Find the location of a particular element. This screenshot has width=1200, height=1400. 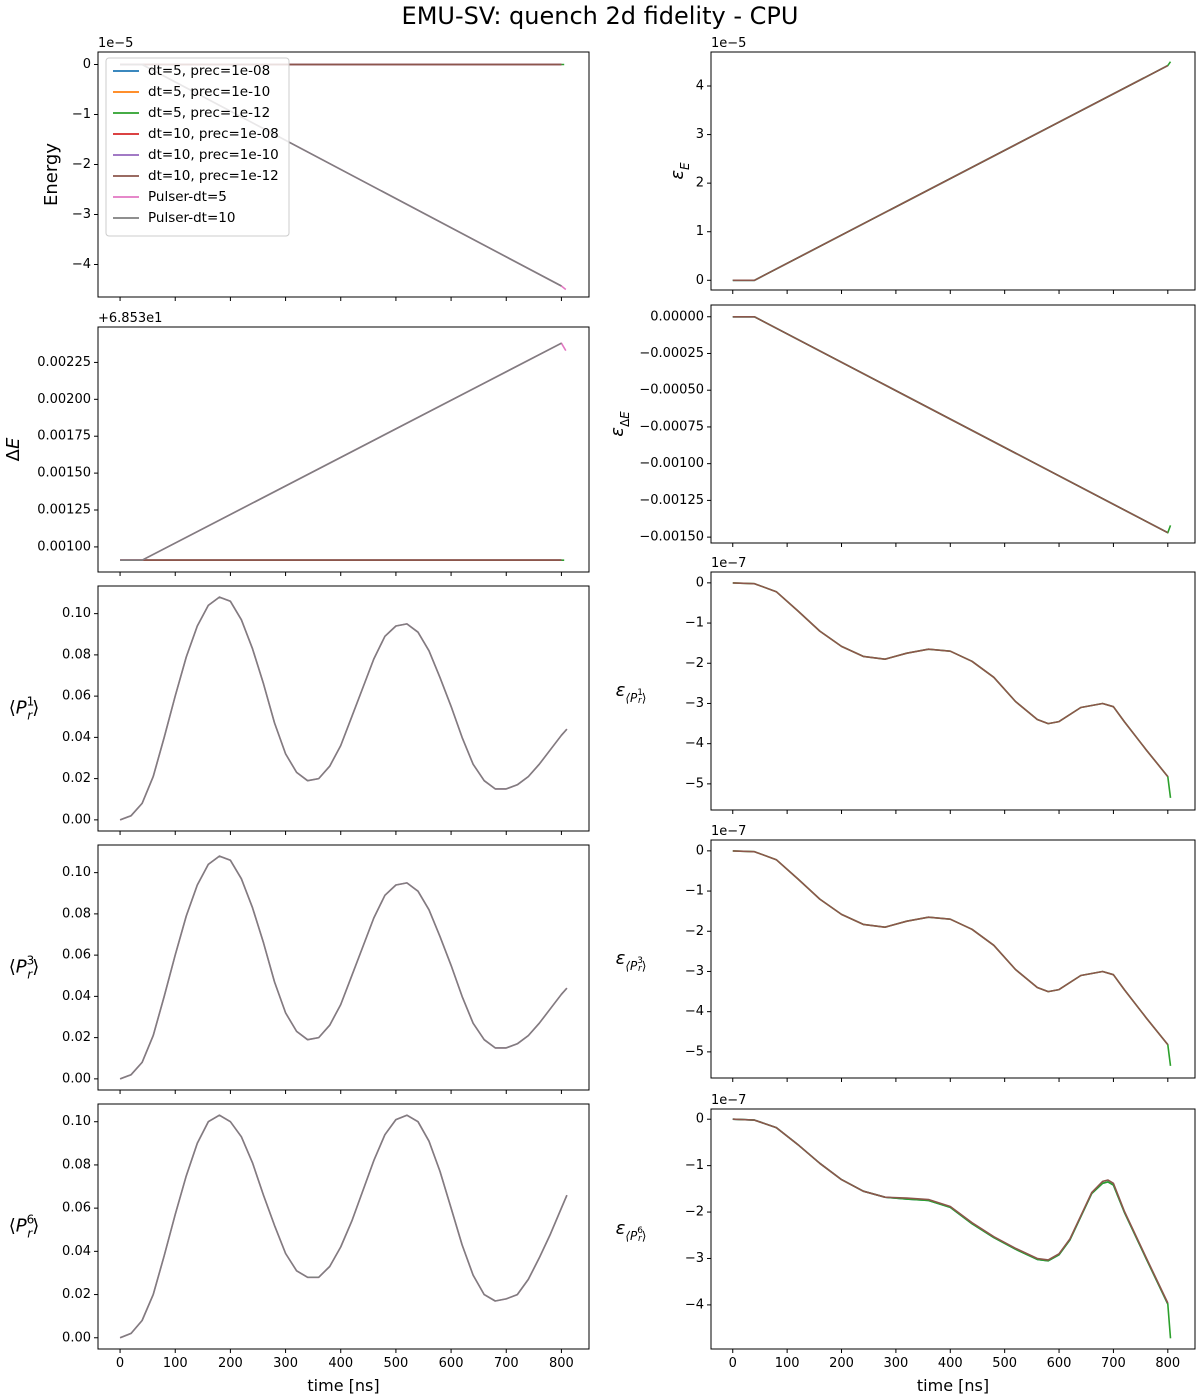

y-axis-label: ε⟨P1 r⟩ is located at coordinates (631, 693).